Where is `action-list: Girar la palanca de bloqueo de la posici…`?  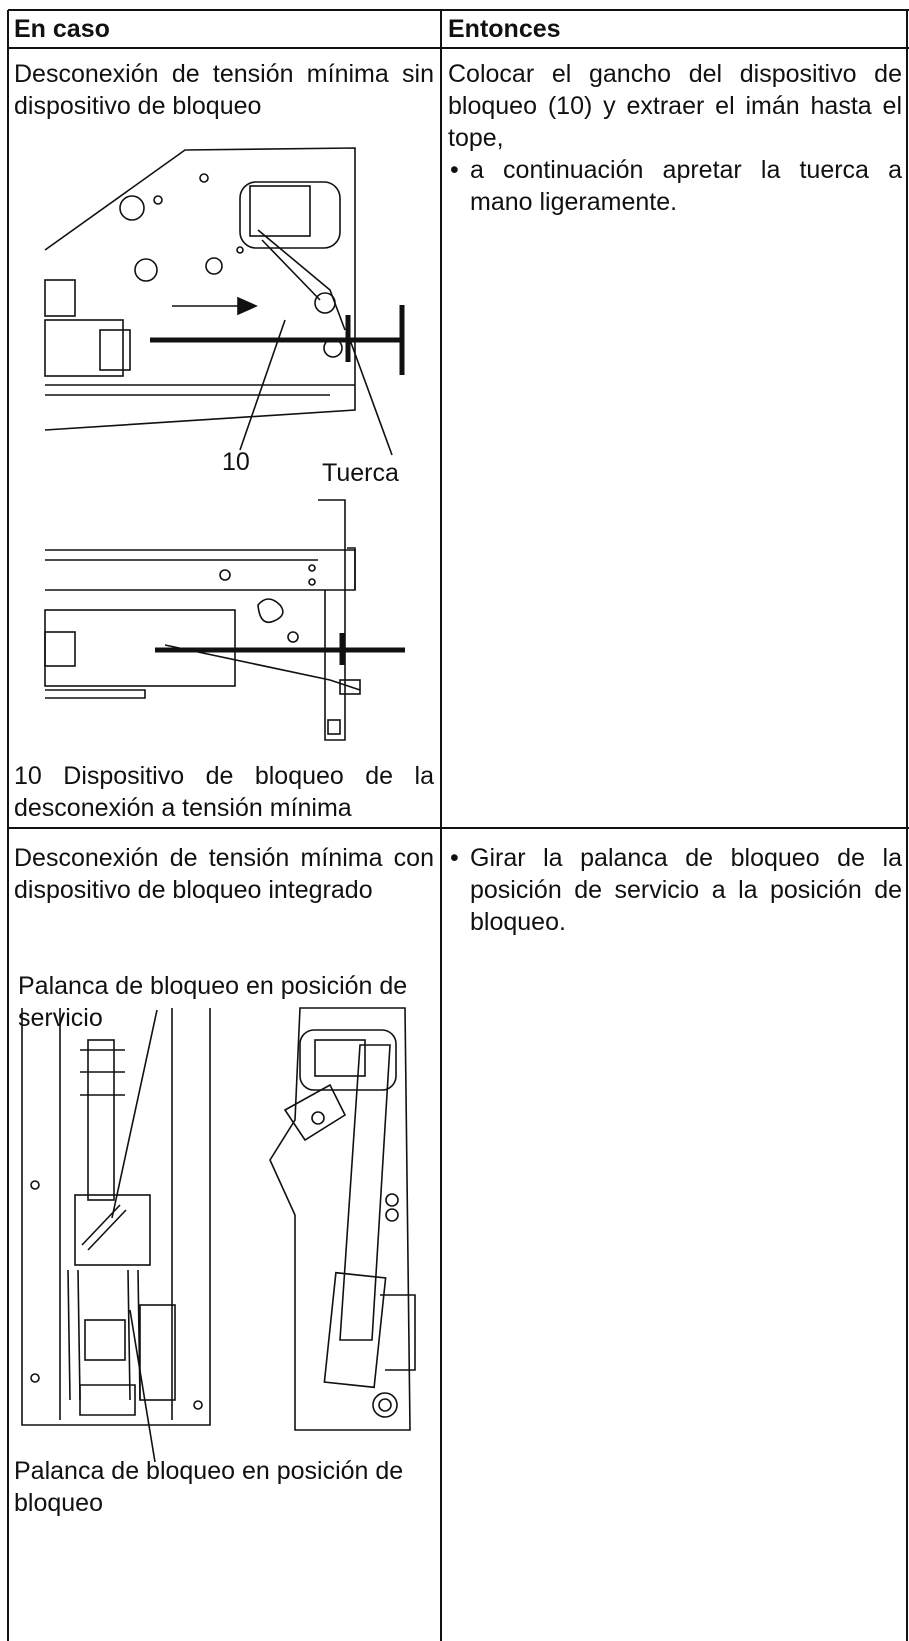
action-list: Girar la palanca de bloqueo de la posici… is located at coordinates (675, 890).